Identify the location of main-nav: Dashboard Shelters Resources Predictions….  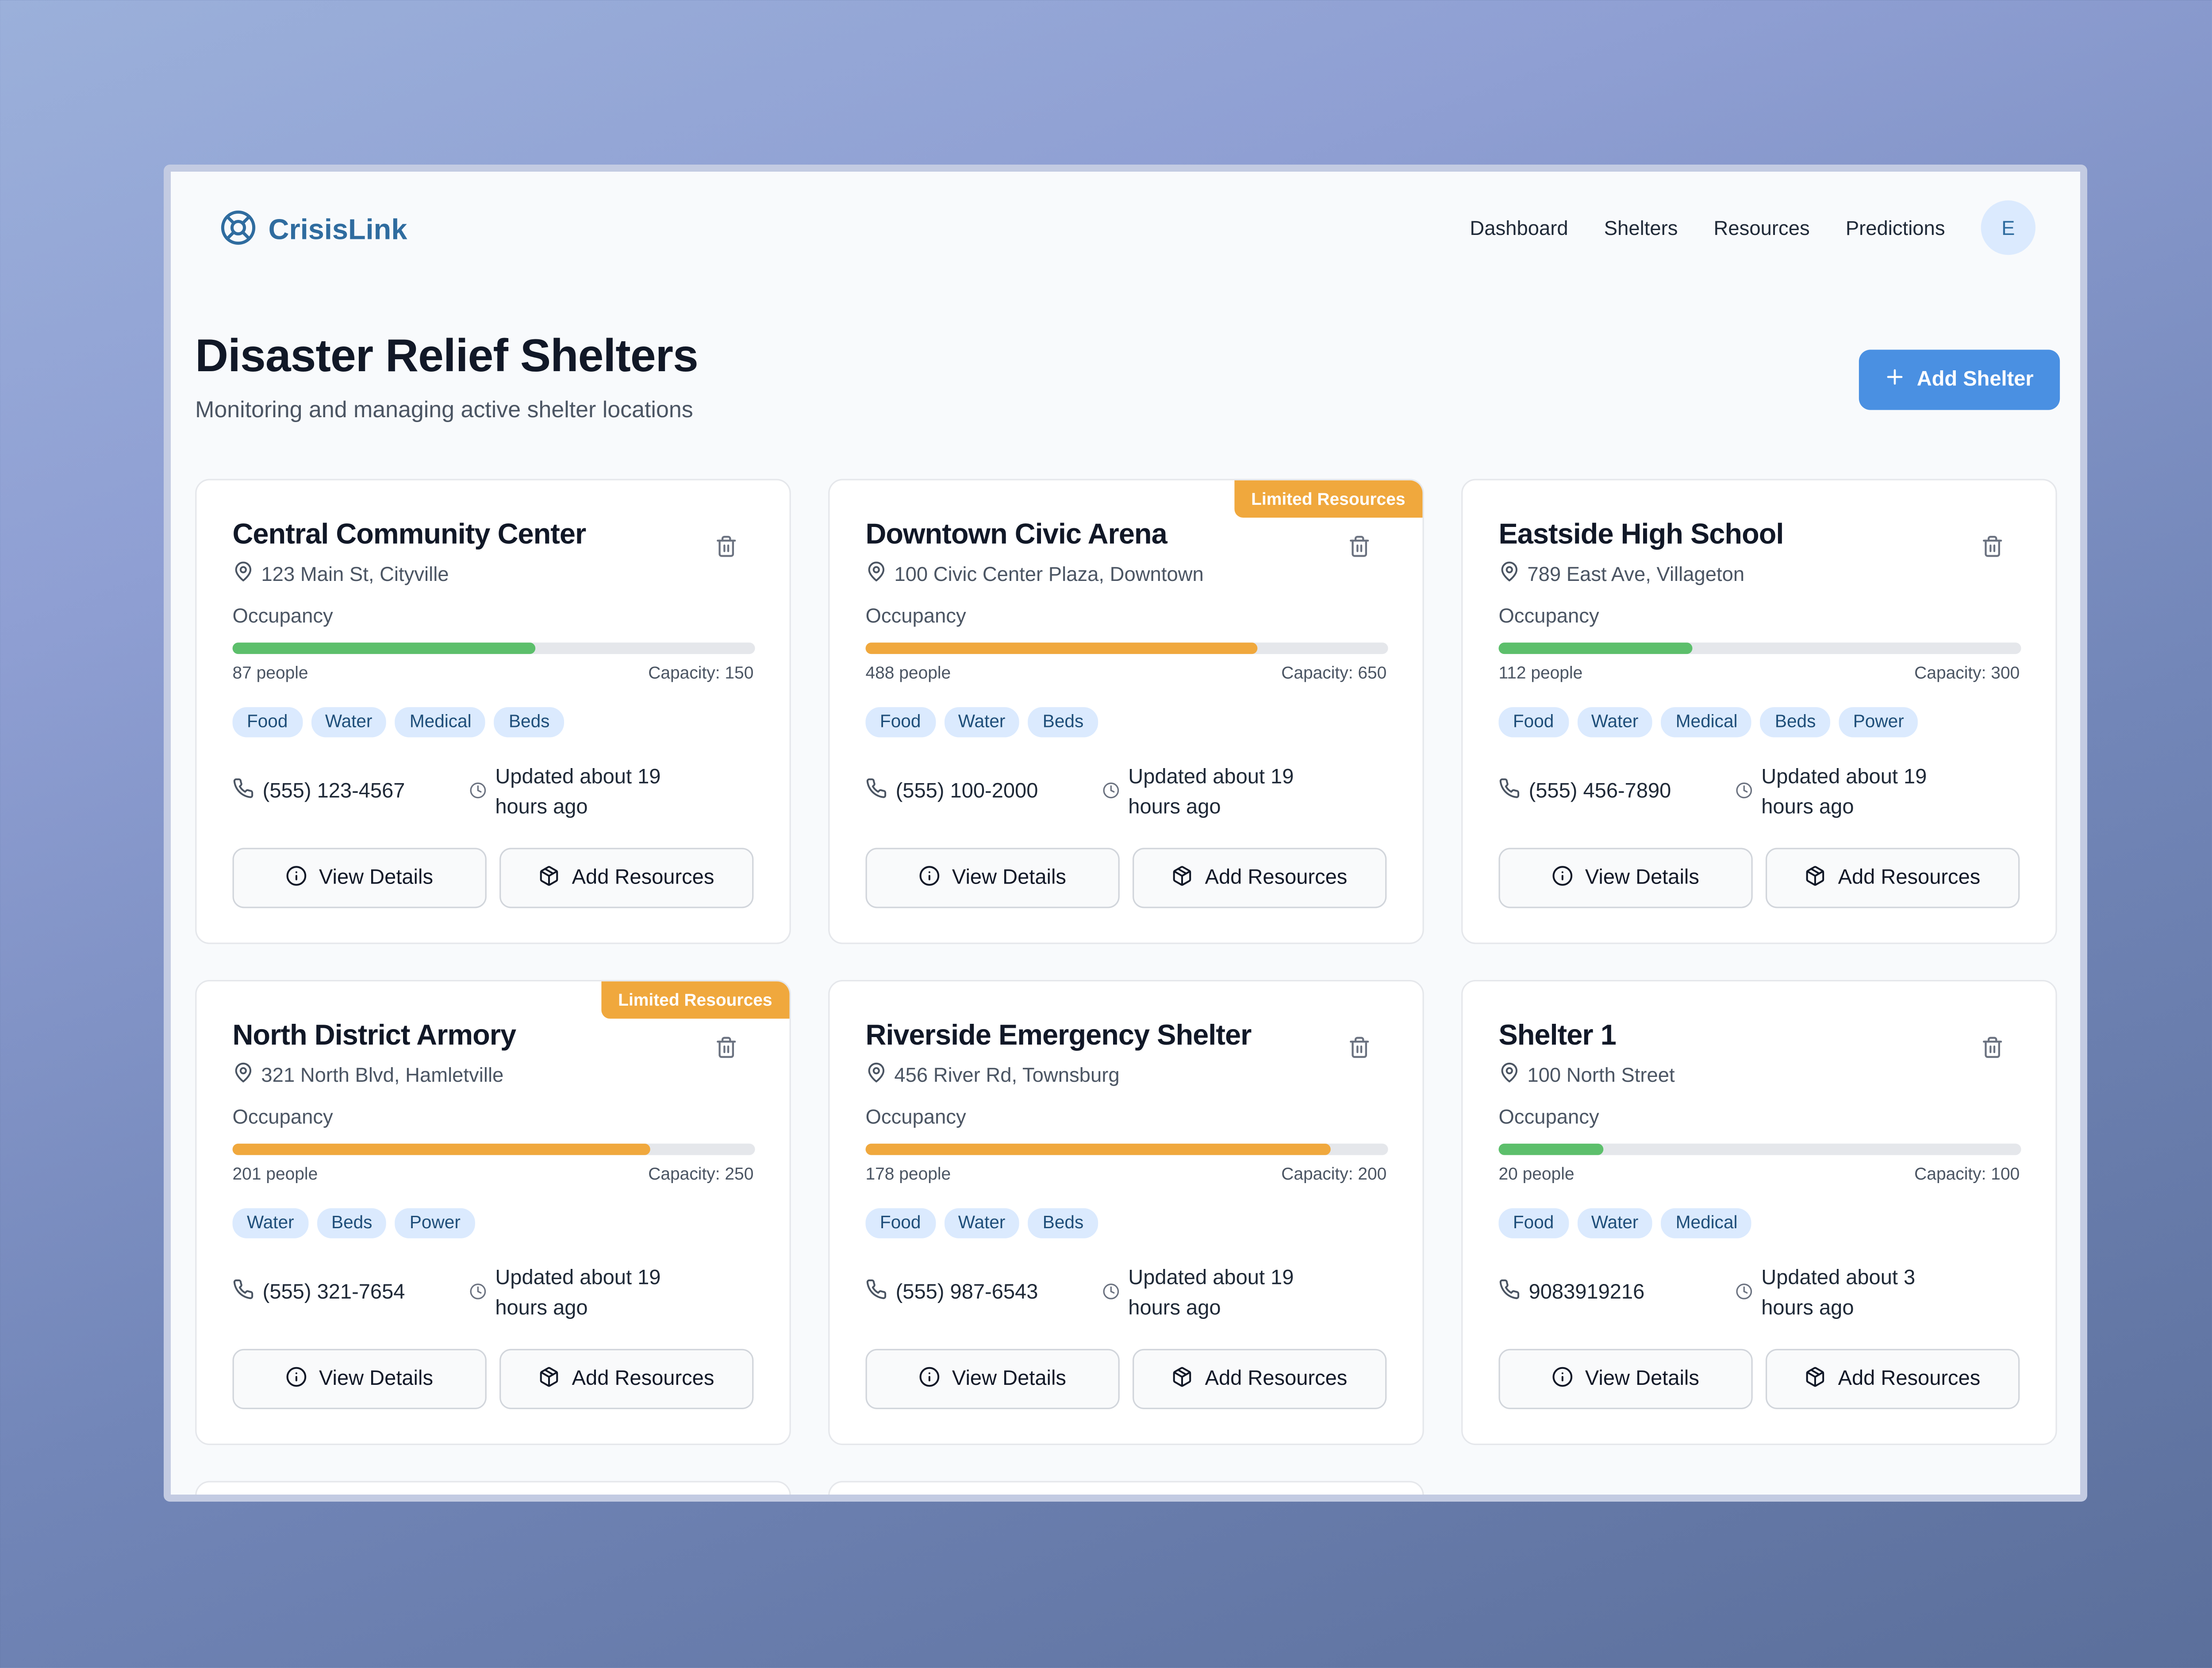
(1753, 228).